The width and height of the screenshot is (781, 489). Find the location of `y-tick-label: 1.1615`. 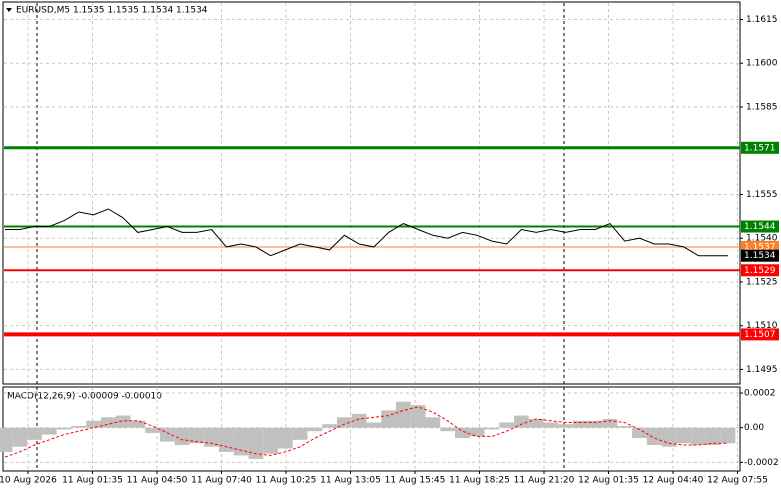

y-tick-label: 1.1615 is located at coordinates (762, 20).